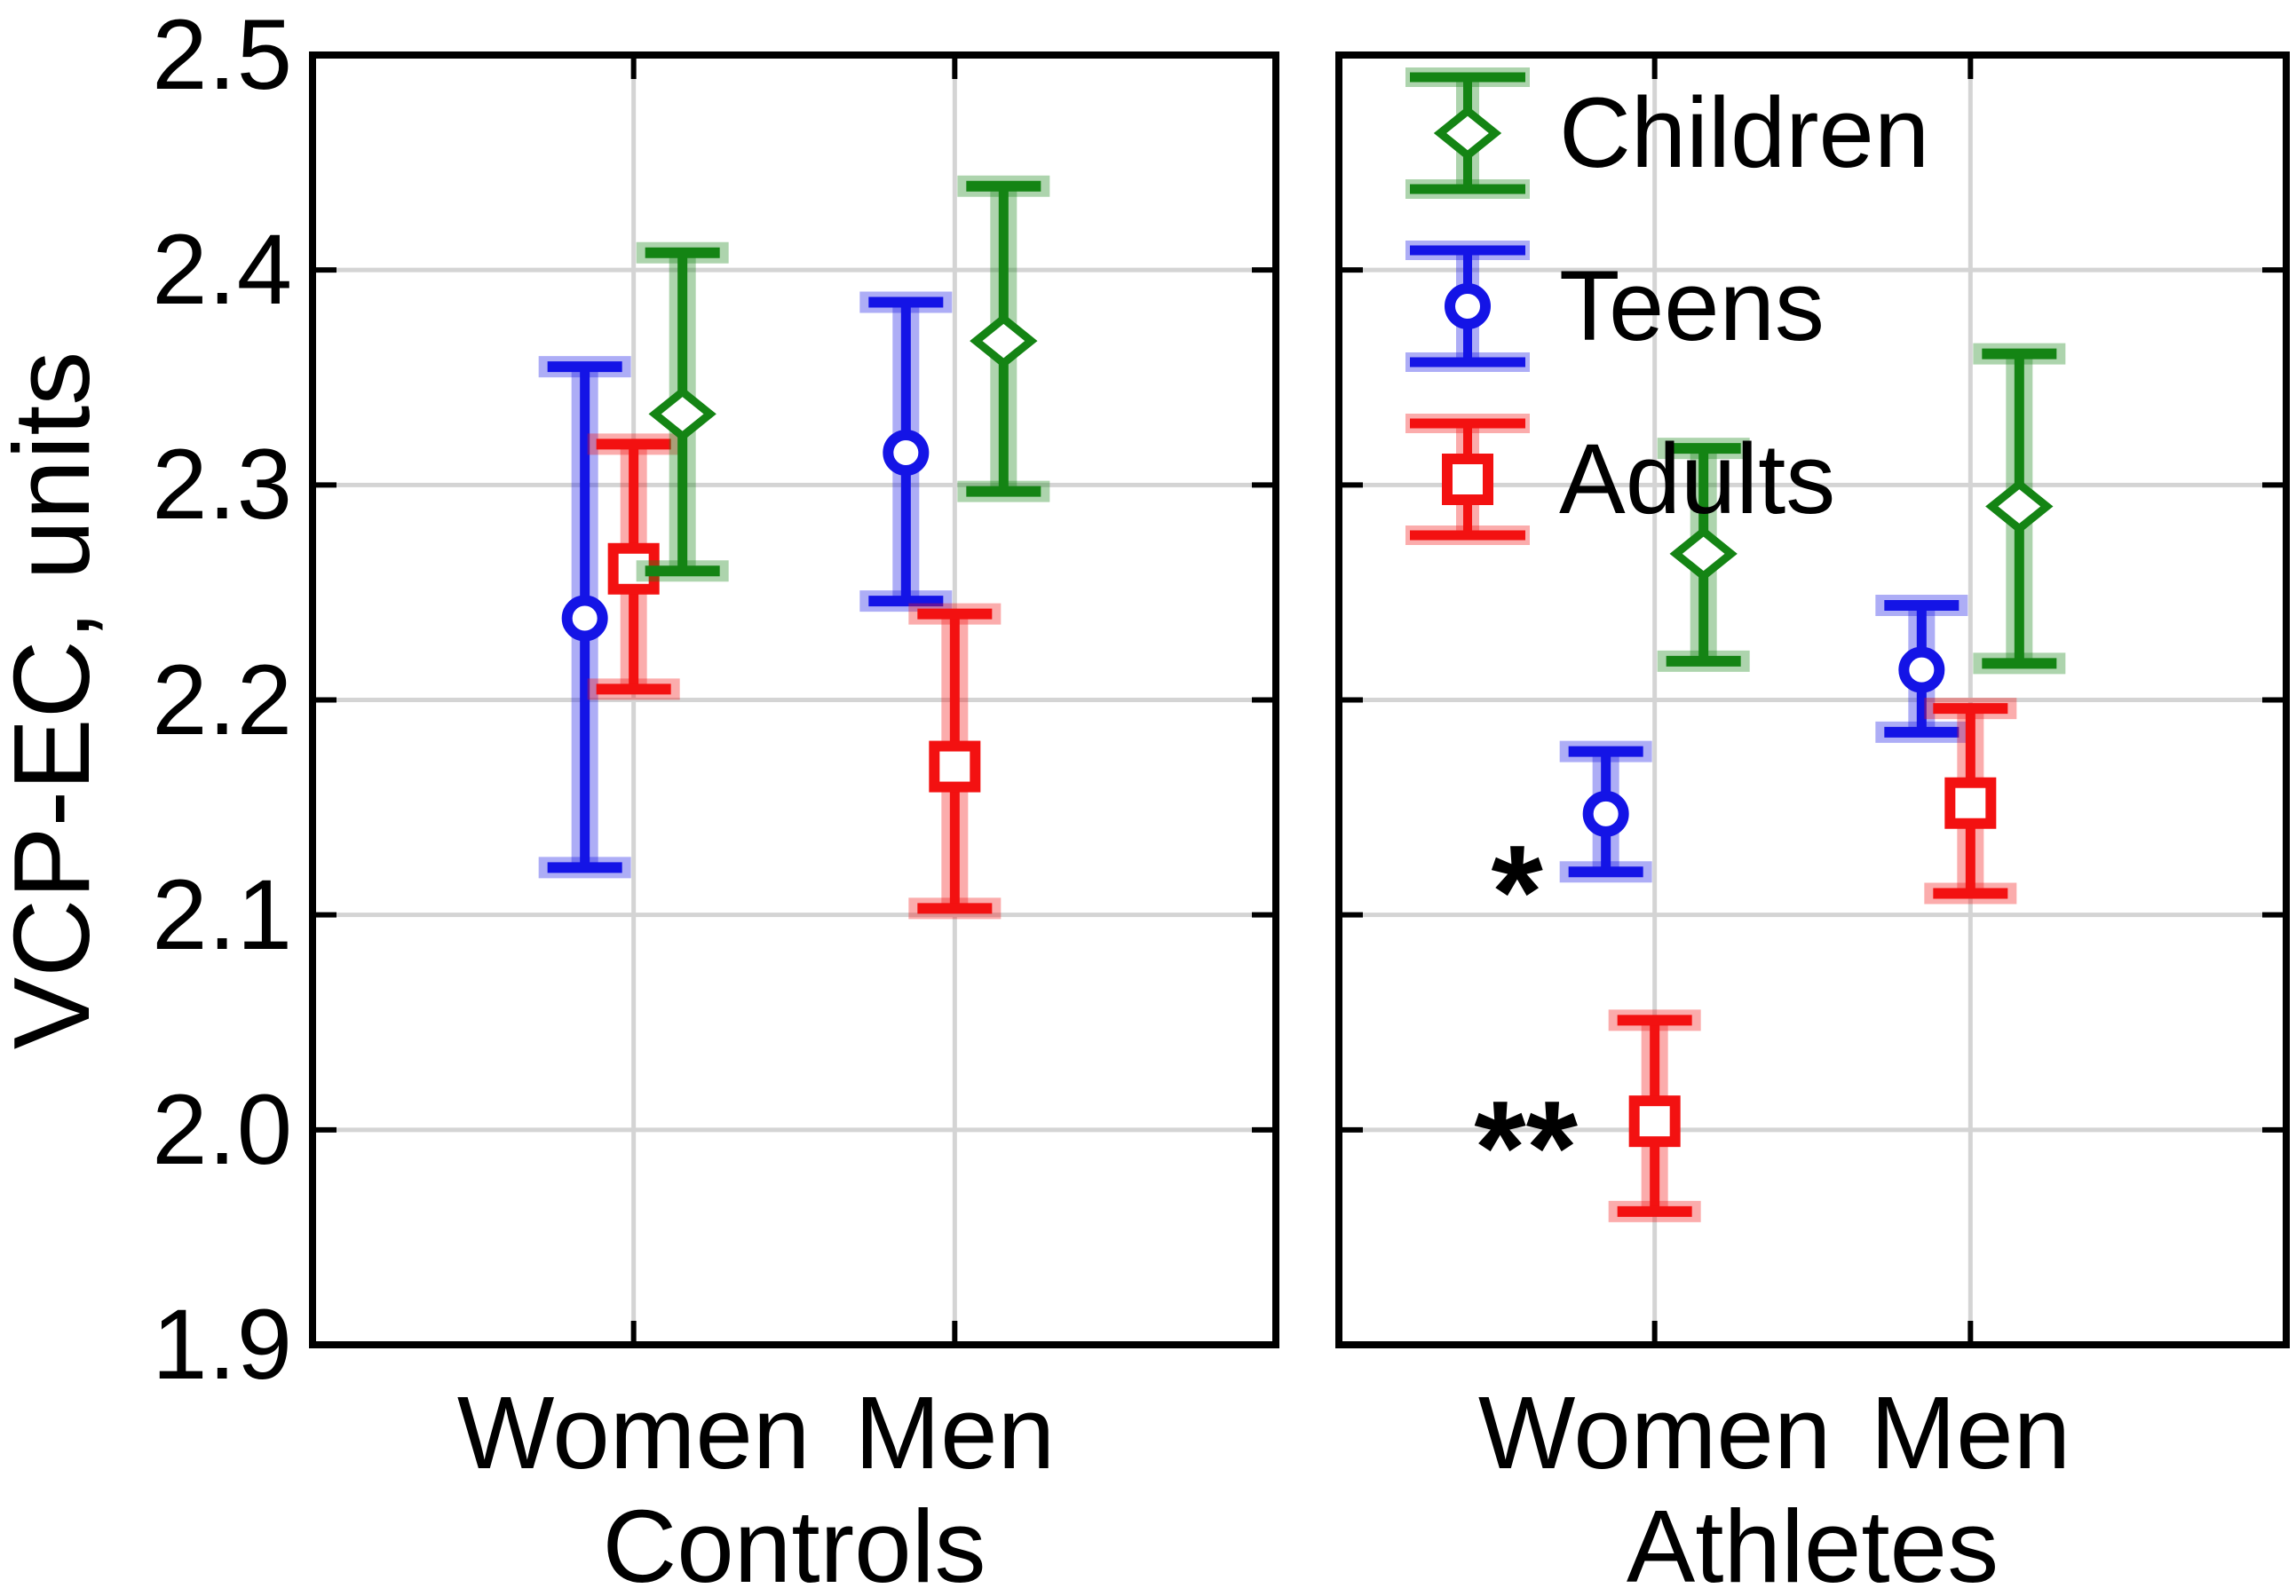 The image size is (2296, 1596). I want to click on y-tick-label: 2.5, so click(222, 55).